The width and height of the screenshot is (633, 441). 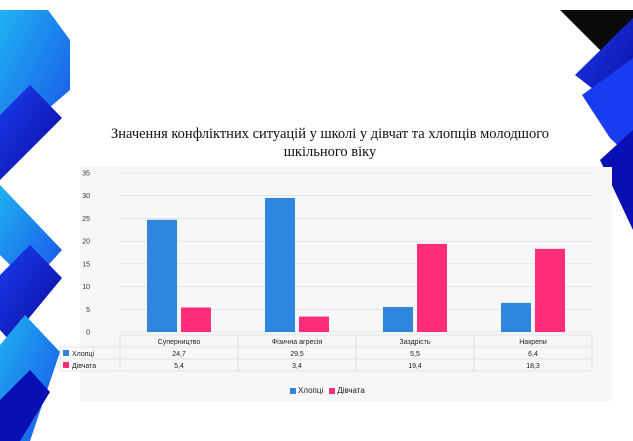 I want to click on chart-legend: Хлопці Дівчата, so click(x=327, y=390).